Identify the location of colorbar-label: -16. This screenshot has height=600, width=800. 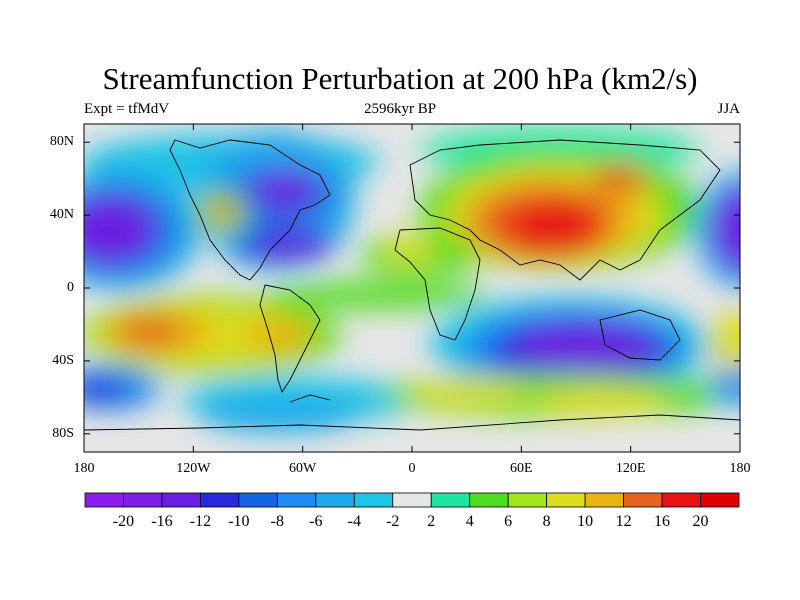
(162, 521).